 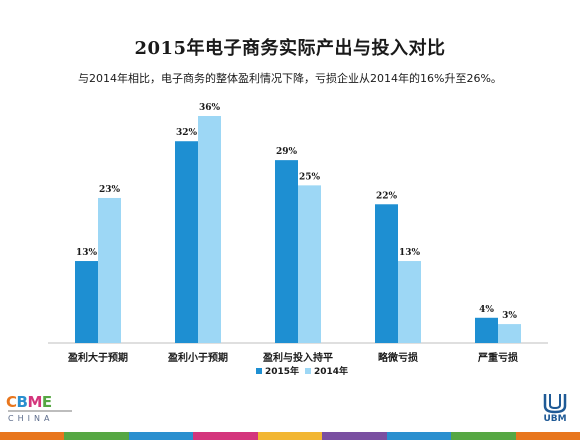 I want to click on category-label: 盈利小于预期, so click(x=197, y=357).